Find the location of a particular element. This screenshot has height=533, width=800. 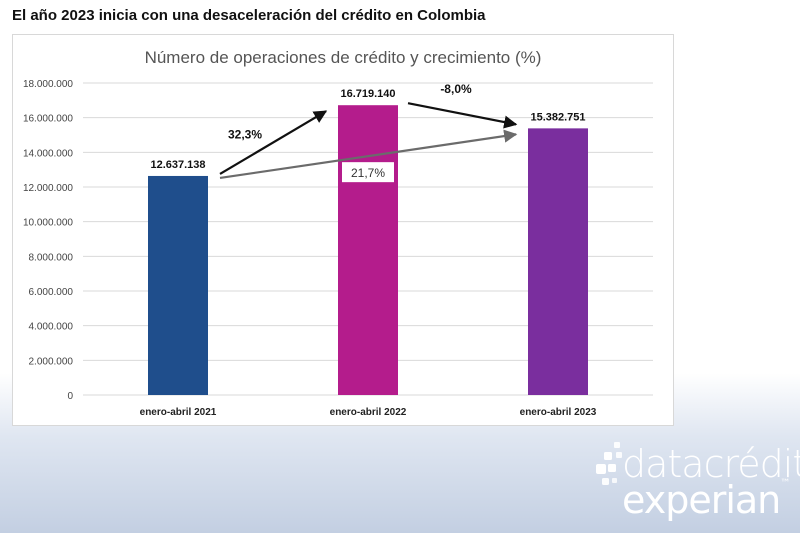

brand-trademark: ™ is located at coordinates (785, 483).